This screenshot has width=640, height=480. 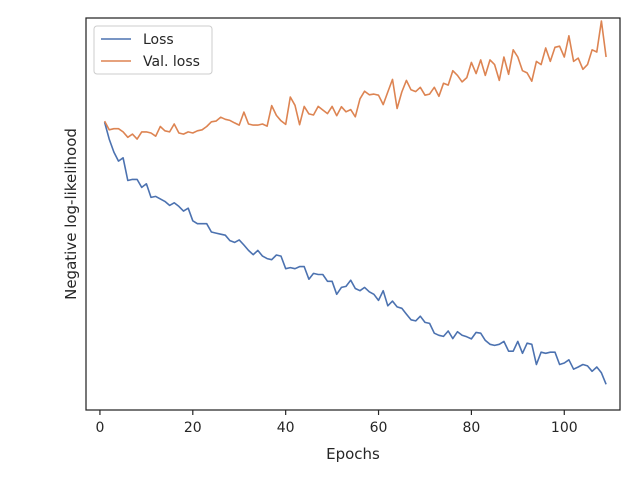 I want to click on legend-box, so click(x=153, y=50).